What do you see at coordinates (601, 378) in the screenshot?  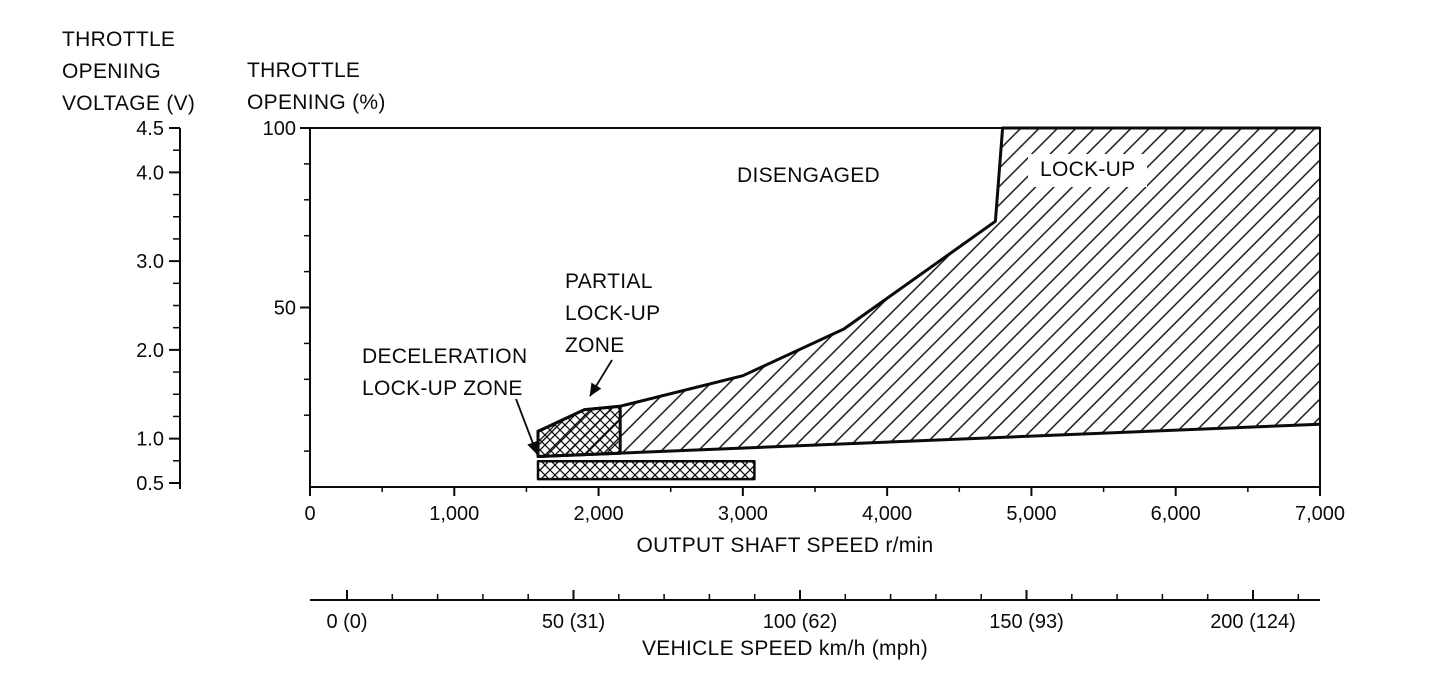 I see `partial-lockup-arrow` at bounding box center [601, 378].